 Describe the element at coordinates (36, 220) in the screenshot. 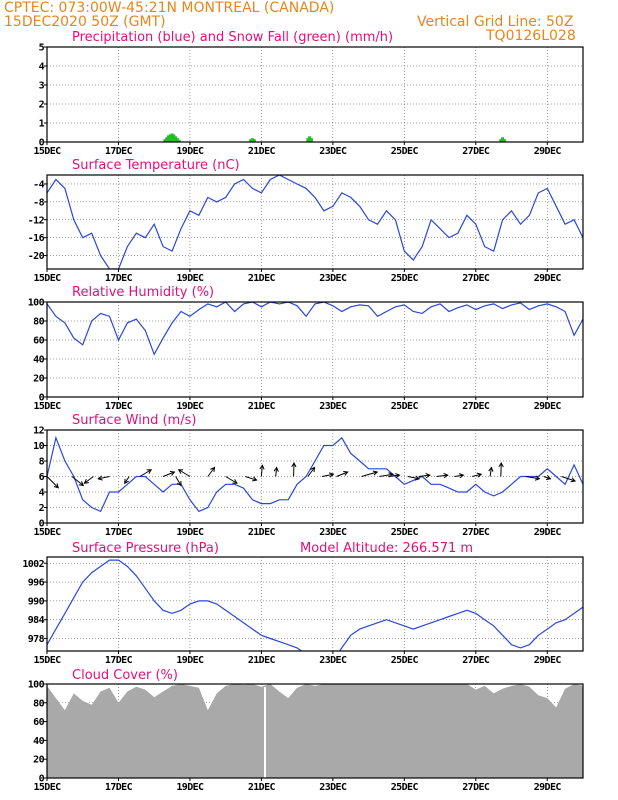

I see `y-tick-label: -12` at that location.